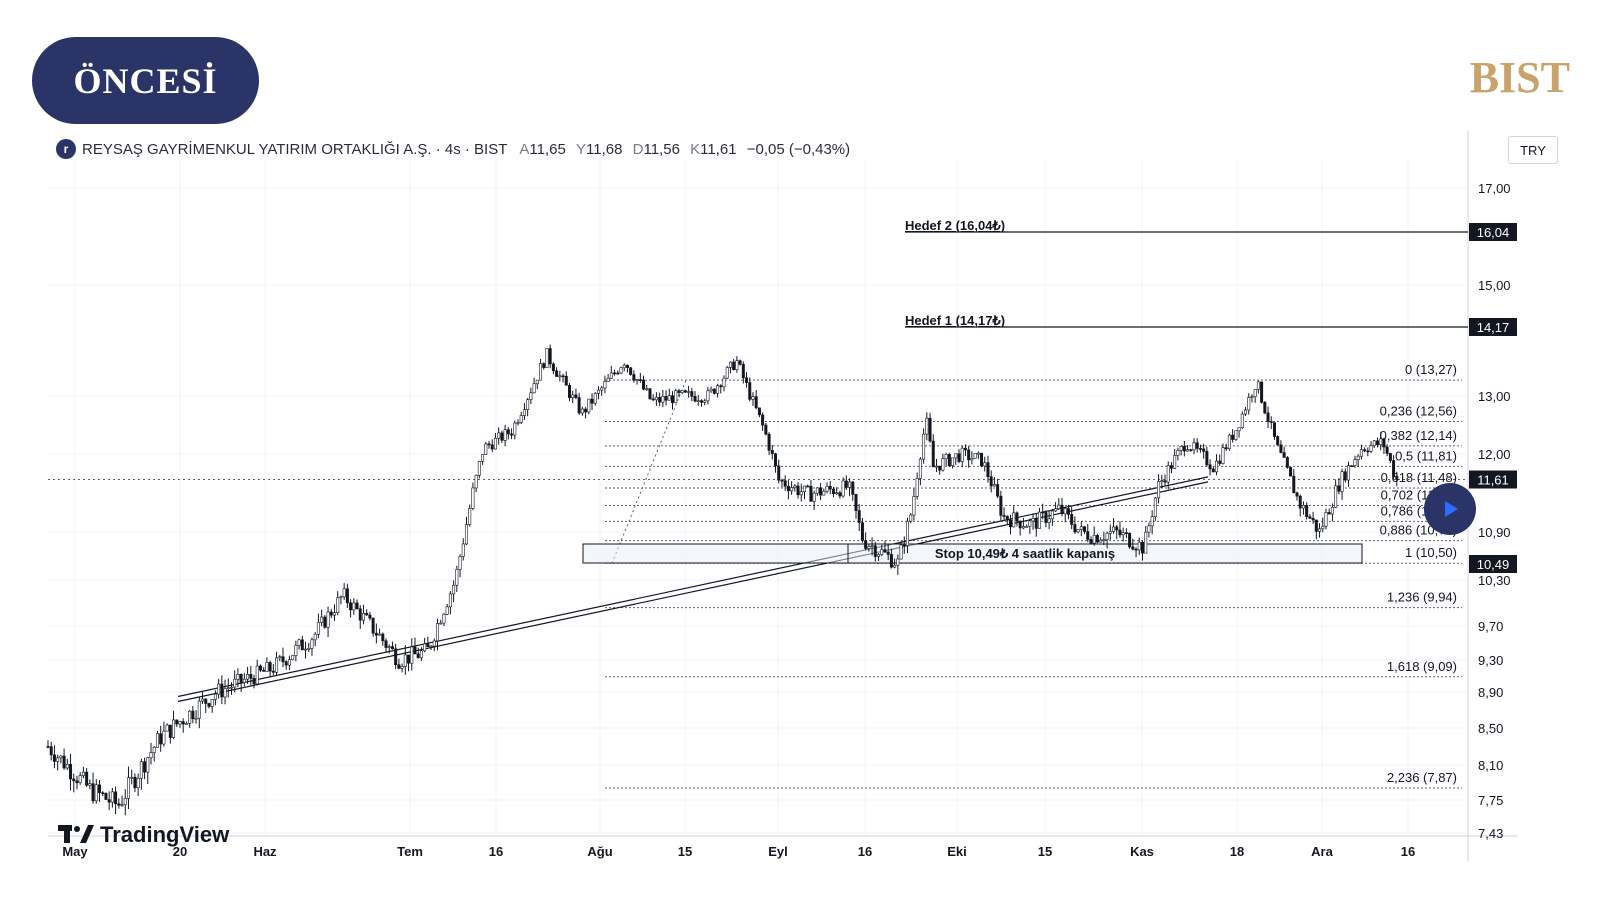  What do you see at coordinates (145, 80) in the screenshot?
I see `before-badge: ÖNCESİ` at bounding box center [145, 80].